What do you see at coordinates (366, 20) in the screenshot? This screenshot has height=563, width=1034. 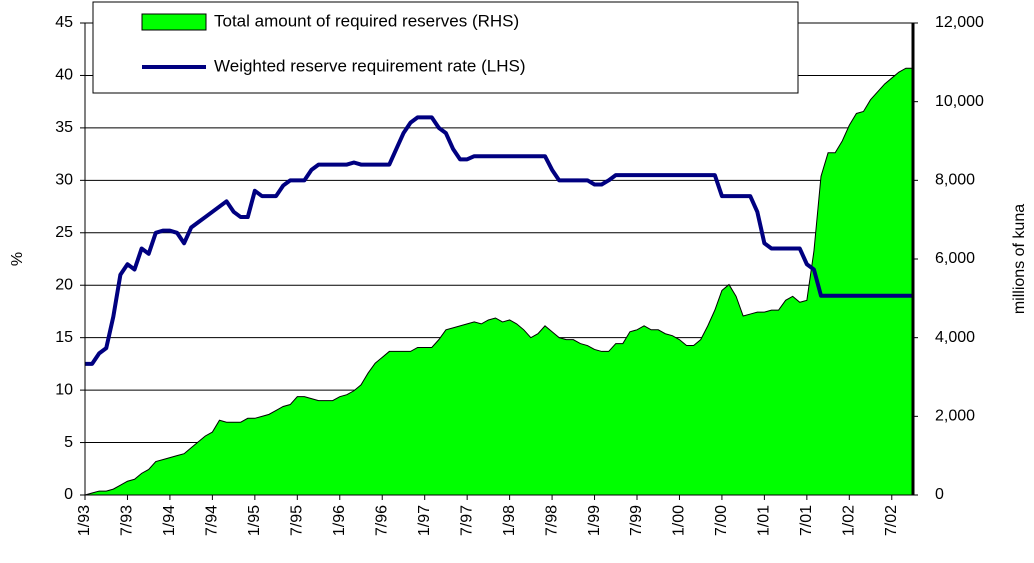 I see `legend-text: Total amount of required reserves (RHS)` at bounding box center [366, 20].